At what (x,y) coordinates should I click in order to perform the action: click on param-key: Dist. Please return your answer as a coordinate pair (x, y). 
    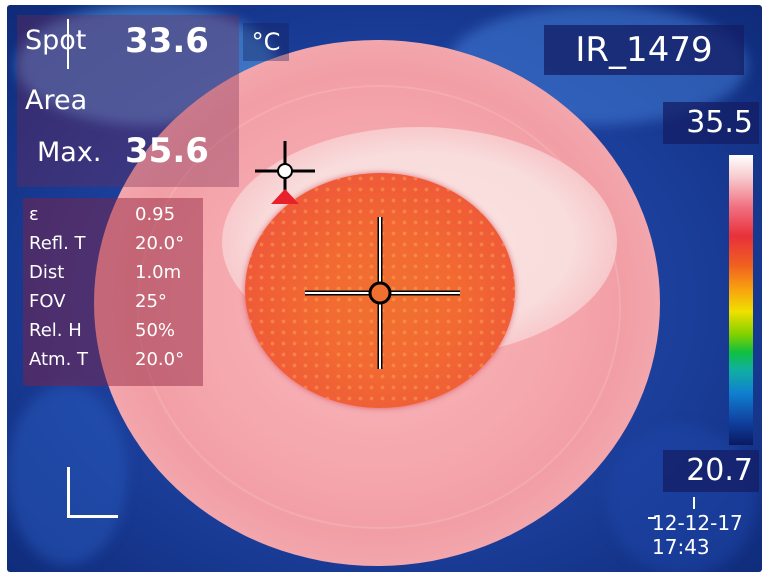
    Looking at the image, I should click on (47, 272).